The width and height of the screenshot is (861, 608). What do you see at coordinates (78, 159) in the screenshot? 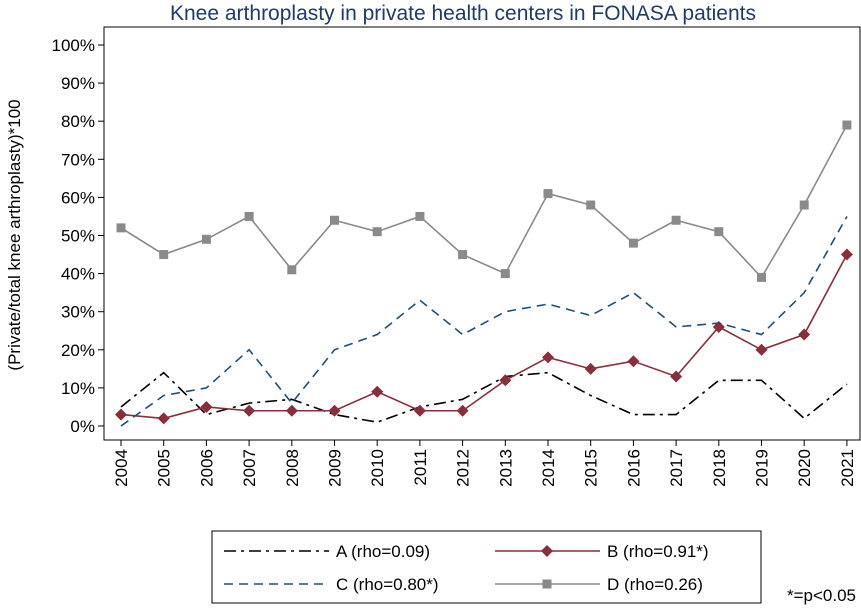
I see `y-tick-label: 70%` at bounding box center [78, 159].